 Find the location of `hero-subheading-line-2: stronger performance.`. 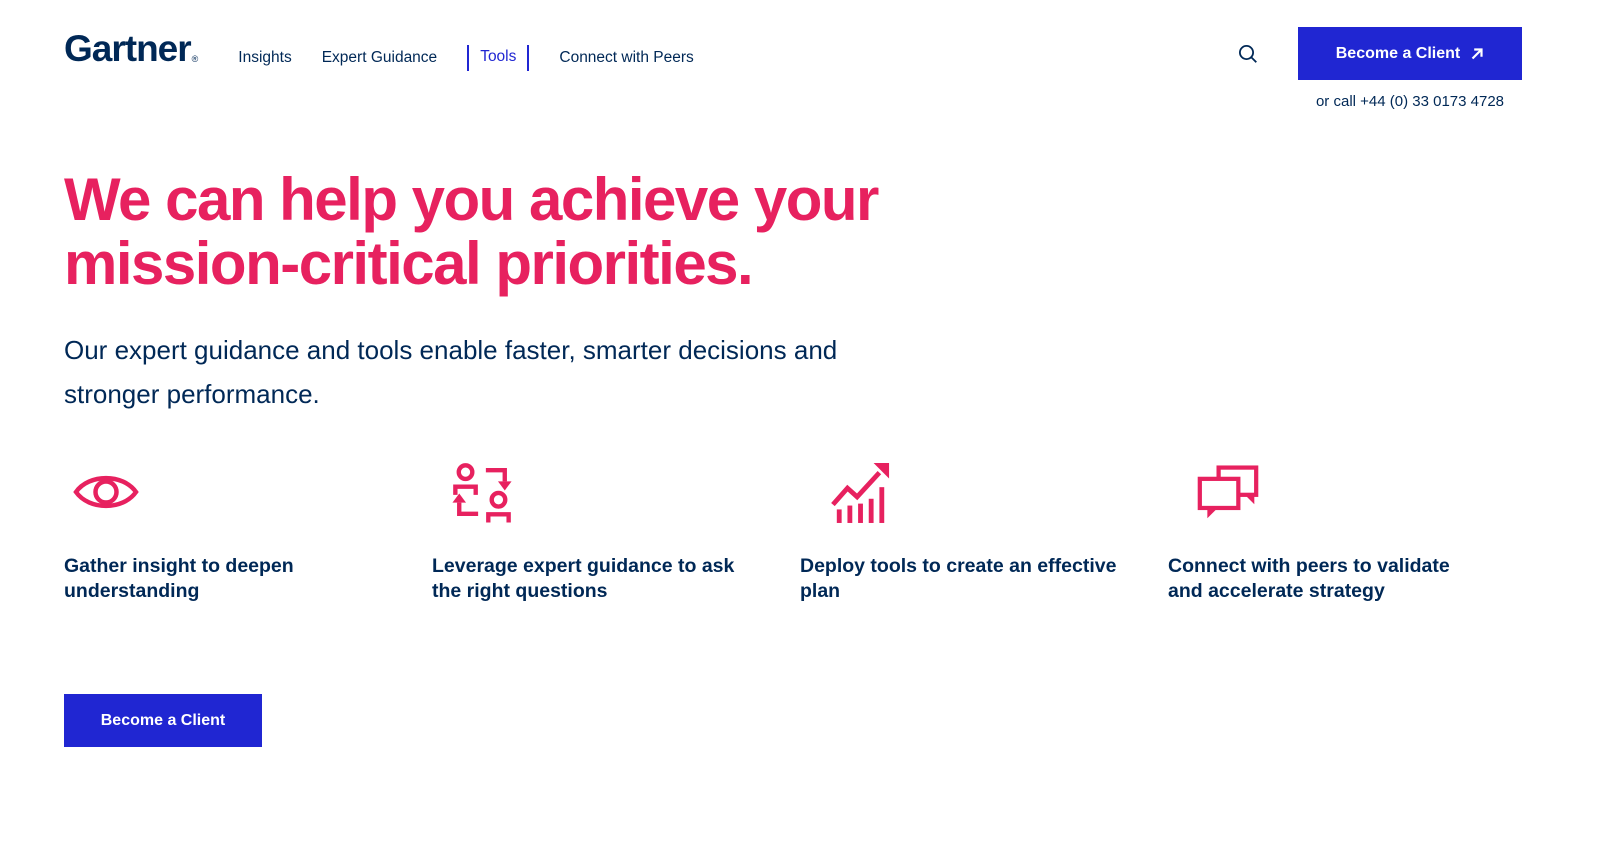

hero-subheading-line-2: stronger performance. is located at coordinates (192, 394).